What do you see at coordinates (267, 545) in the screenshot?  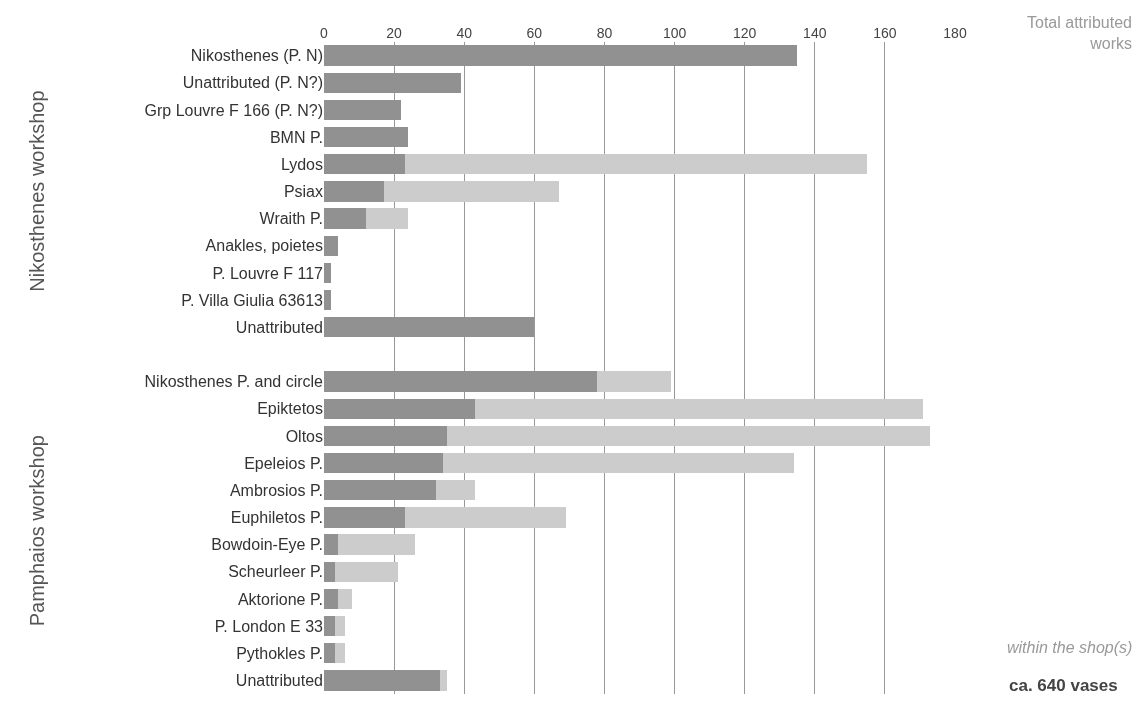 I see `y-tick-label: Bowdoin-Eye P.` at bounding box center [267, 545].